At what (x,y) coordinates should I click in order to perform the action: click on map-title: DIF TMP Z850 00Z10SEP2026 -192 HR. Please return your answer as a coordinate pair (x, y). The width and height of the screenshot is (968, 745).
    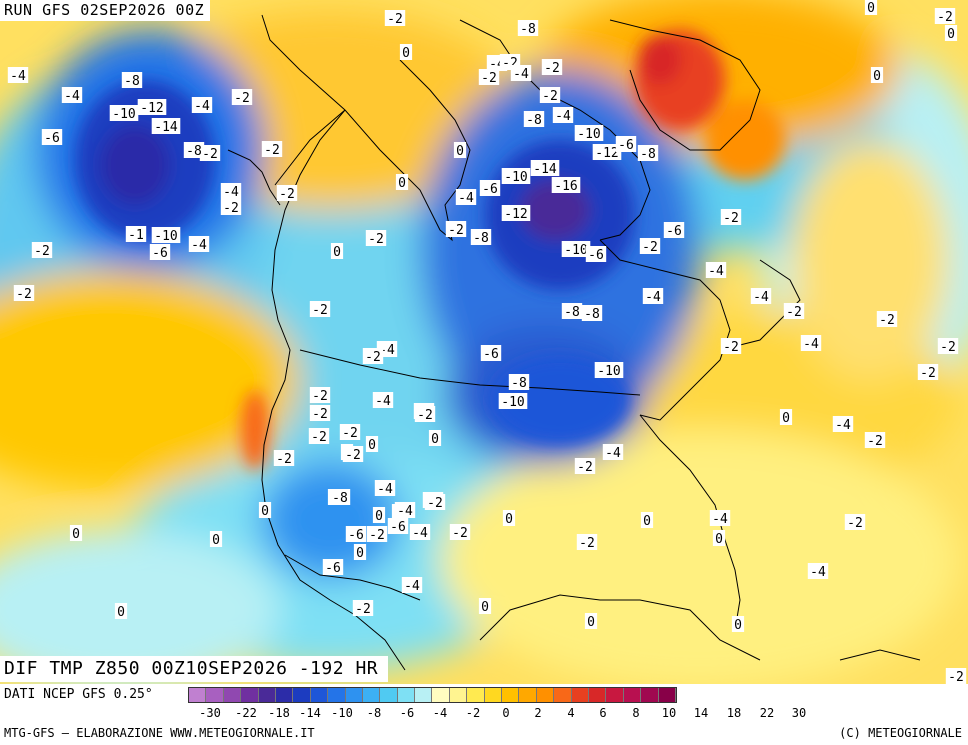
    Looking at the image, I should click on (194, 669).